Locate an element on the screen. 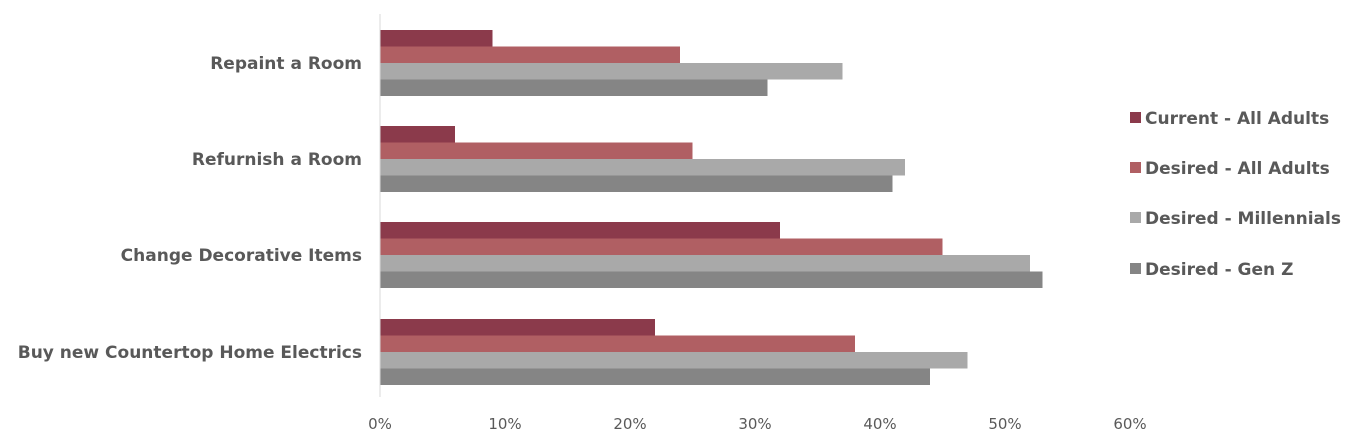 The height and width of the screenshot is (447, 1355). category-label: Buy new Countertop Home Electrics is located at coordinates (190, 353).